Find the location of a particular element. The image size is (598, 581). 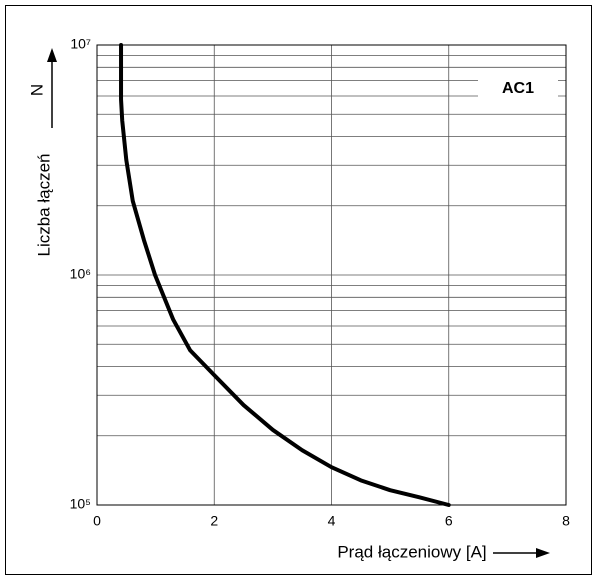

annotation-bg is located at coordinates (518, 89).